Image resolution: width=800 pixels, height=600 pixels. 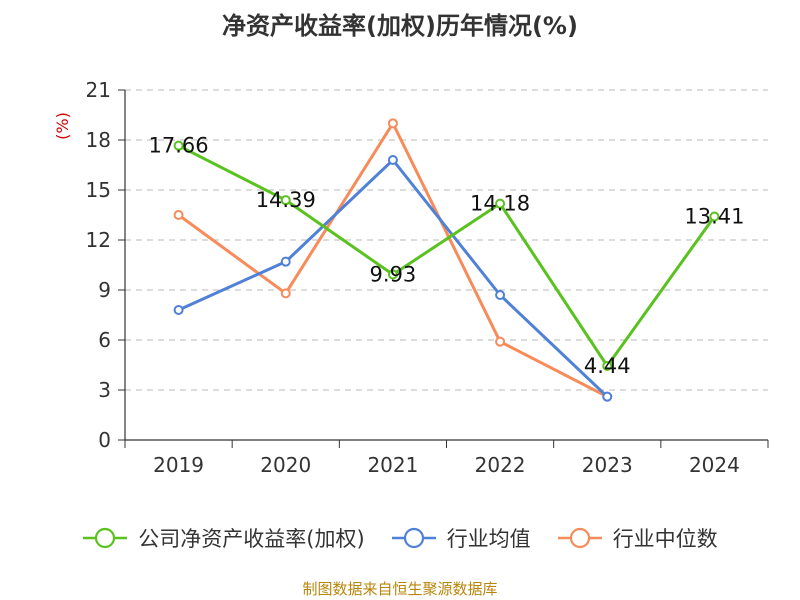 I want to click on chart-title: 净资产收益率(加权)历年情况(%), so click(x=400, y=26).